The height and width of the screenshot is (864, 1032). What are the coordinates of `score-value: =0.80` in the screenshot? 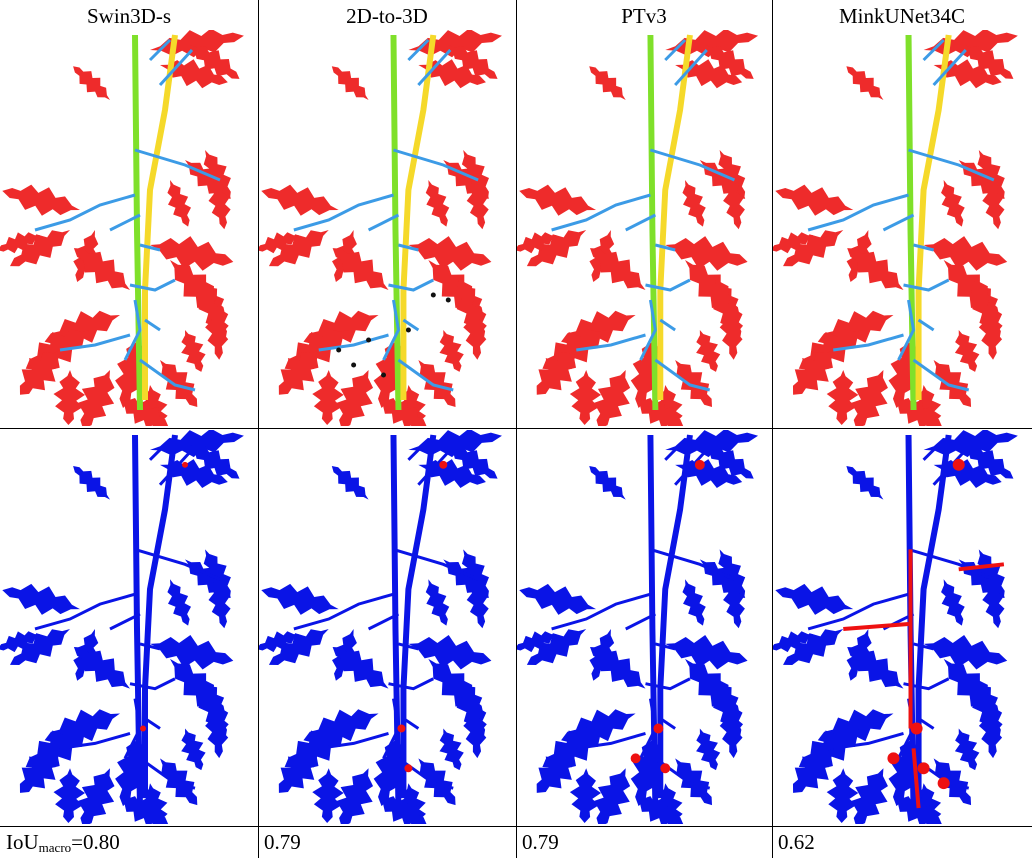 It's located at (95, 842).